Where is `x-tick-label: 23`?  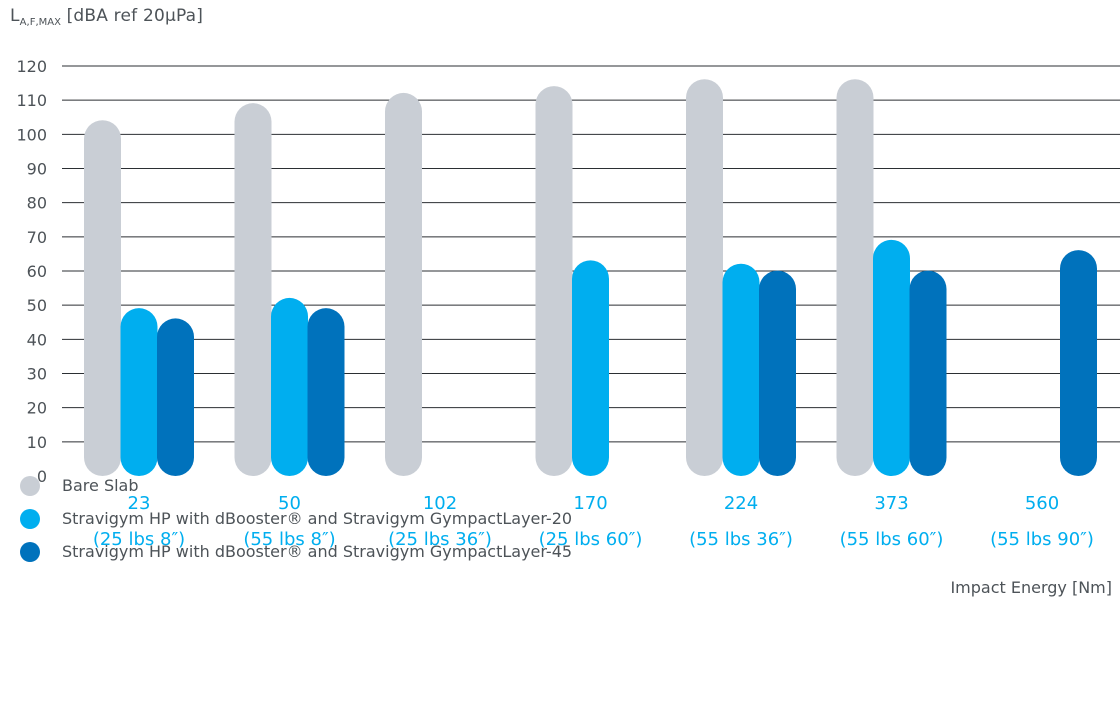
x-tick-label: 23 is located at coordinates (139, 503).